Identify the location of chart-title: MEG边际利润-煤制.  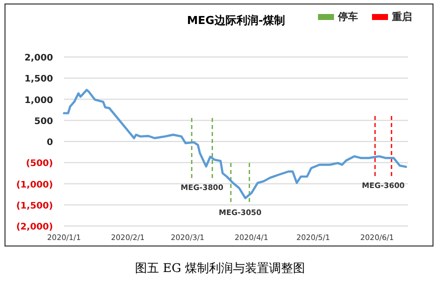
(236, 20).